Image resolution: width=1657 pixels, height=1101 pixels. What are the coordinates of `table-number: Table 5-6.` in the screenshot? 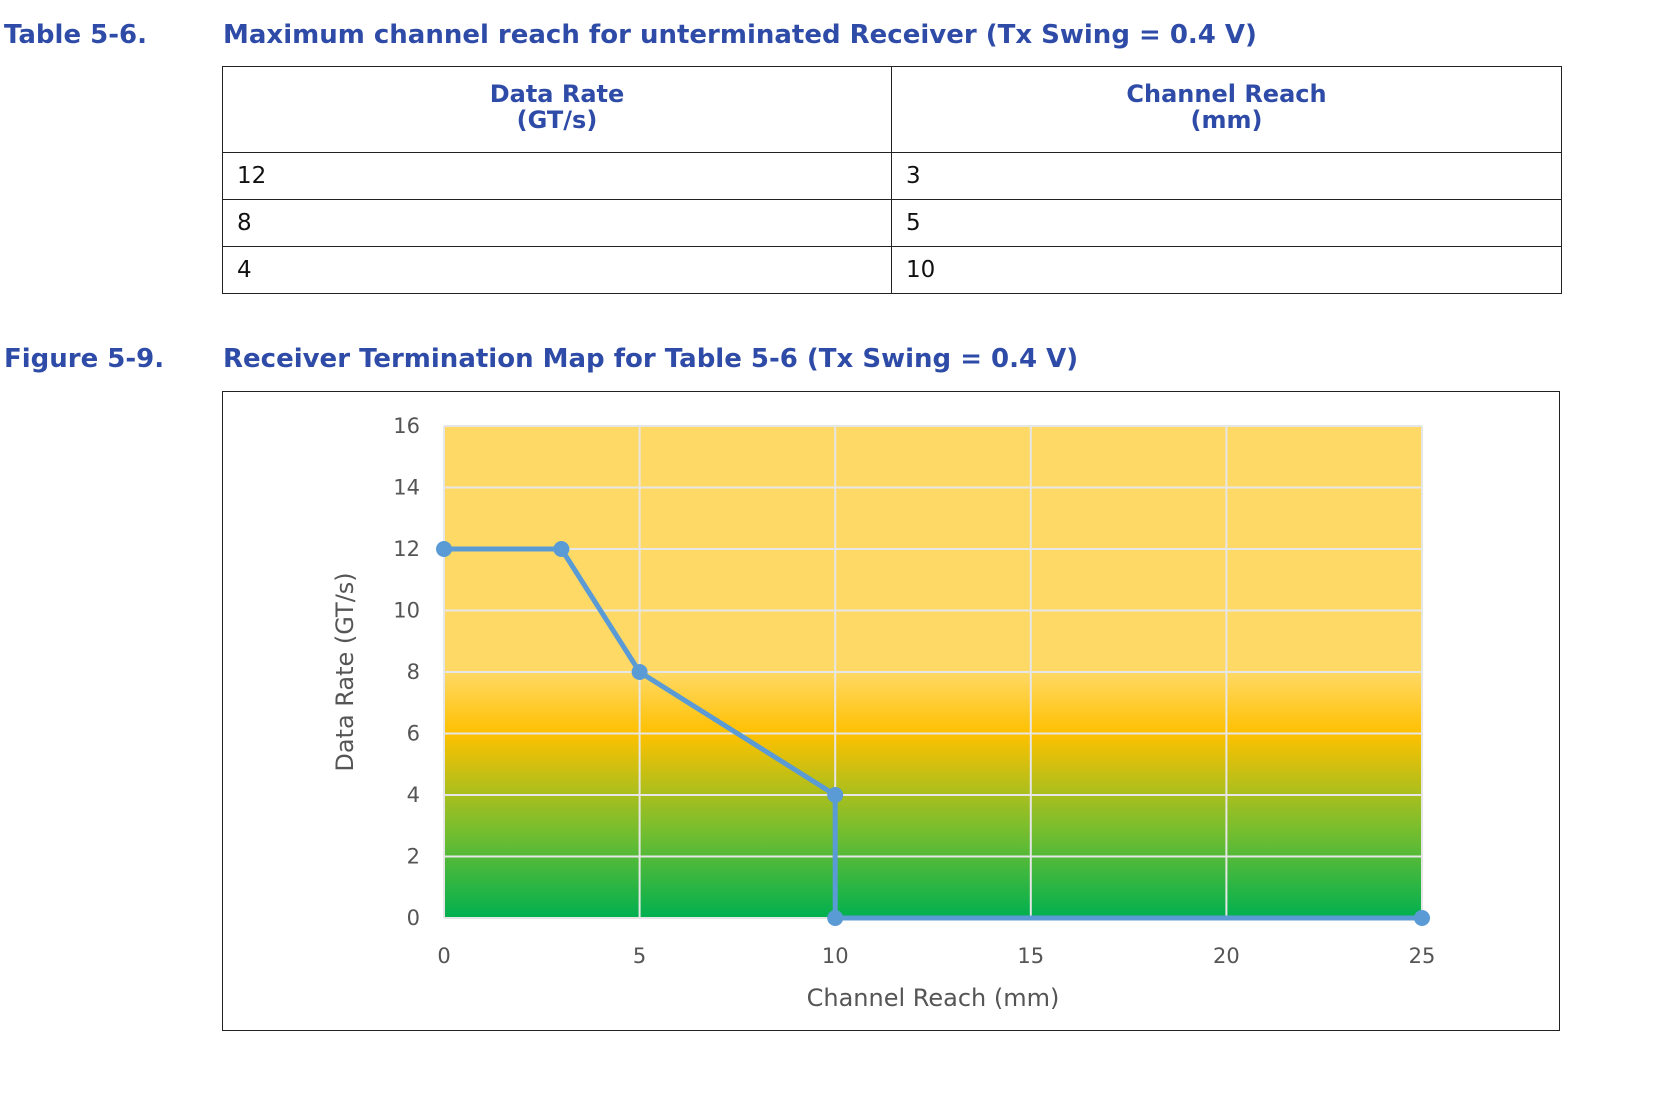 It's located at (75, 35).